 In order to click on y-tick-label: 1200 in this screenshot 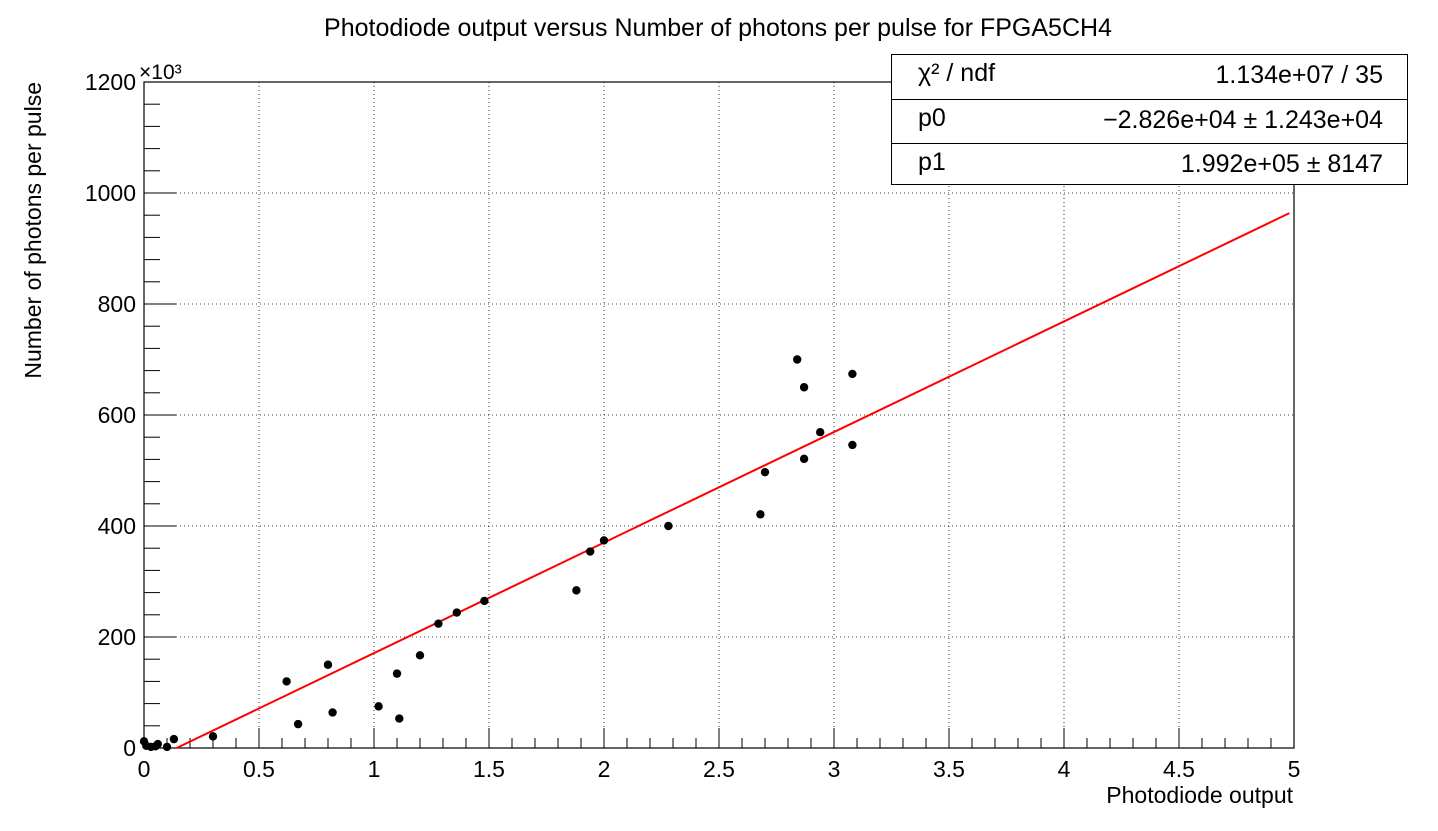, I will do `click(110, 82)`.